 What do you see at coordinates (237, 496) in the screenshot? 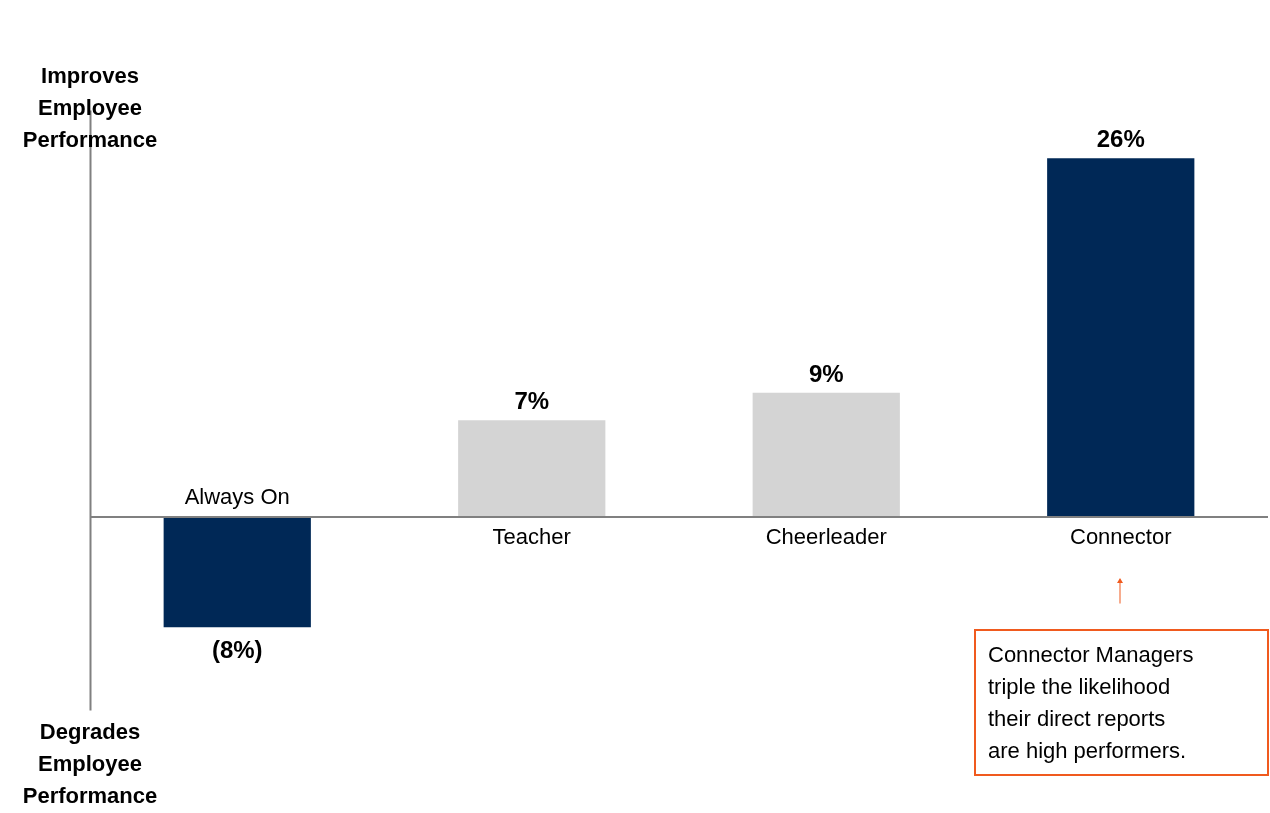
I see `x-tick-label: Always On` at bounding box center [237, 496].